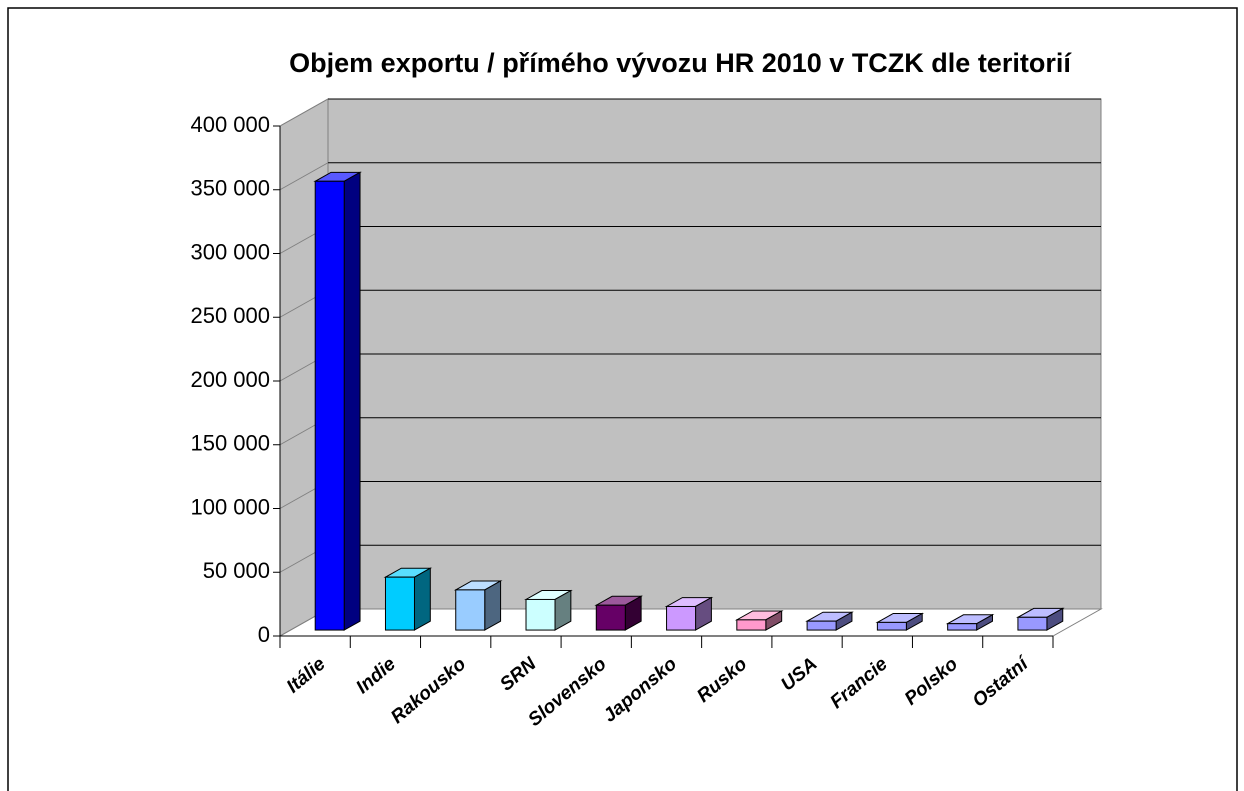 The height and width of the screenshot is (791, 1244). I want to click on x-tick-label: USA, so click(799, 675).